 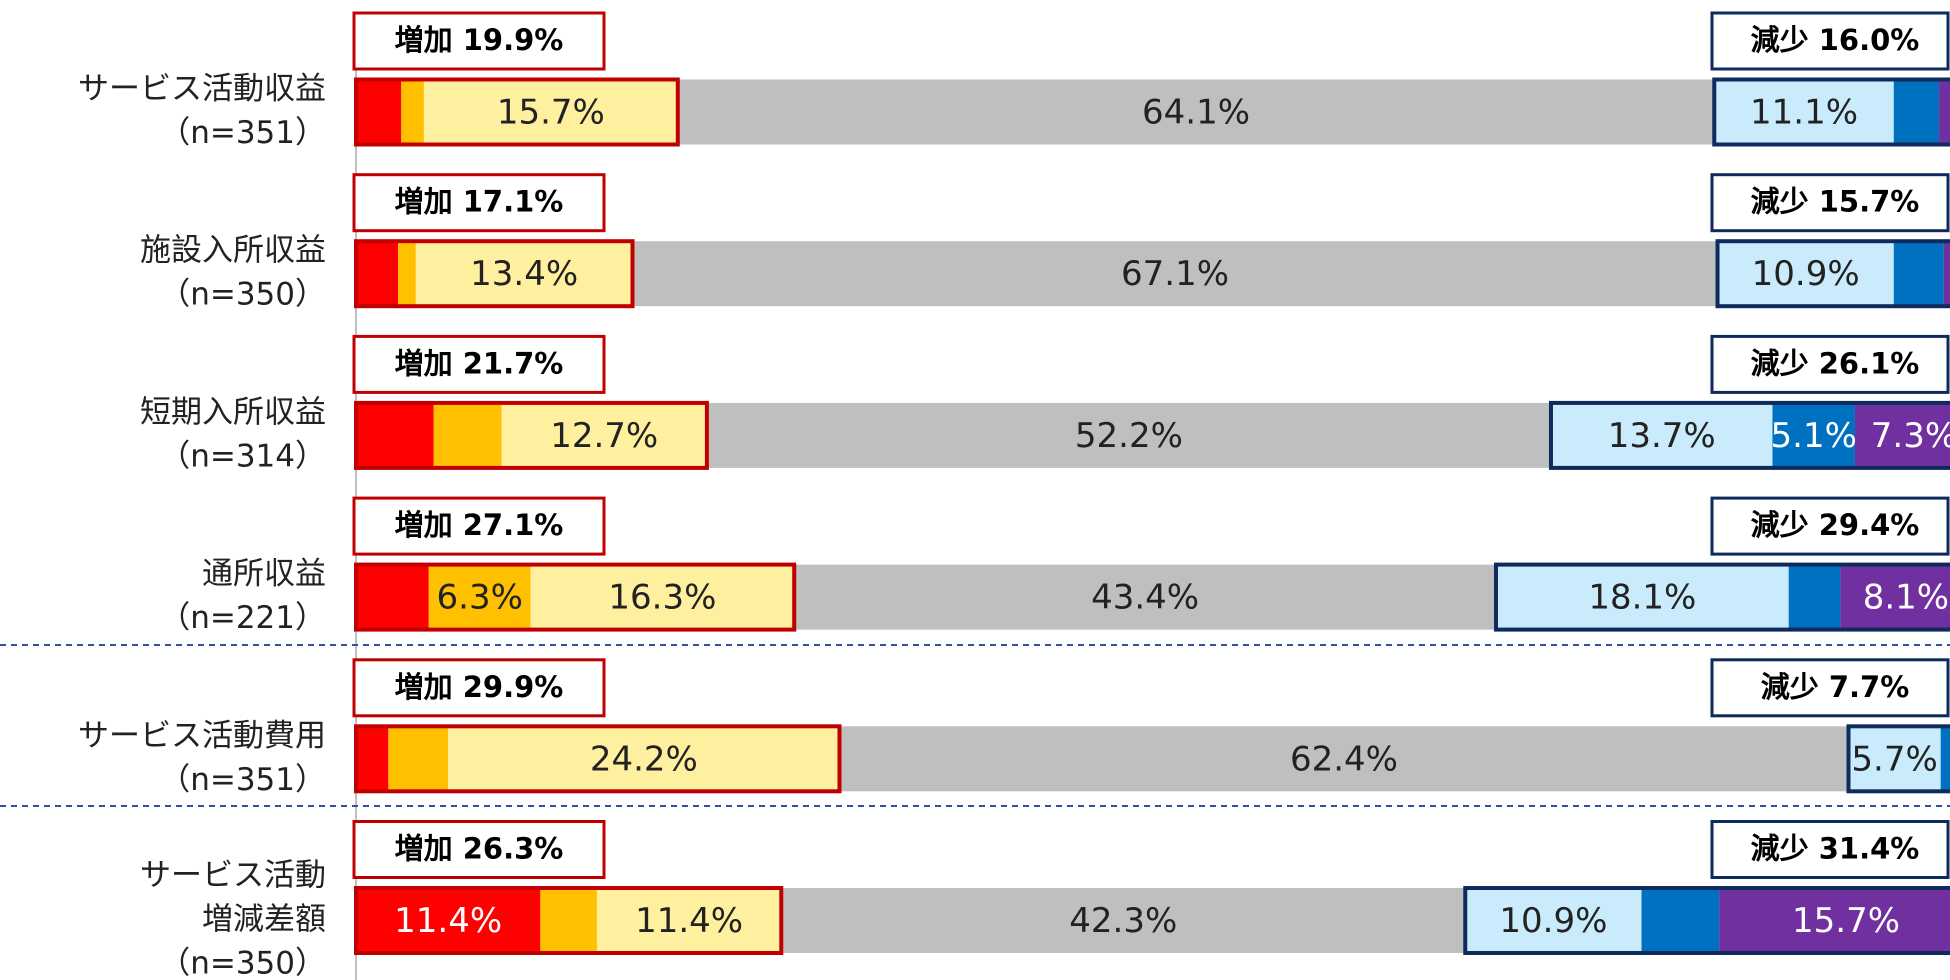 I want to click on category-line: 短期入所収益, so click(x=233, y=412).